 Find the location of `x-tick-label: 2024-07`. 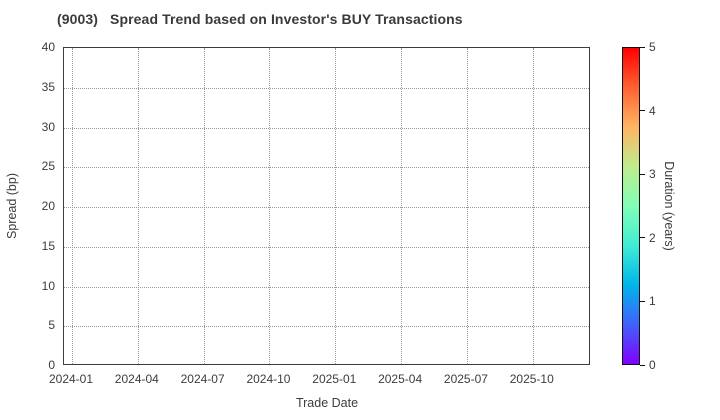

x-tick-label: 2024-07 is located at coordinates (202, 379).